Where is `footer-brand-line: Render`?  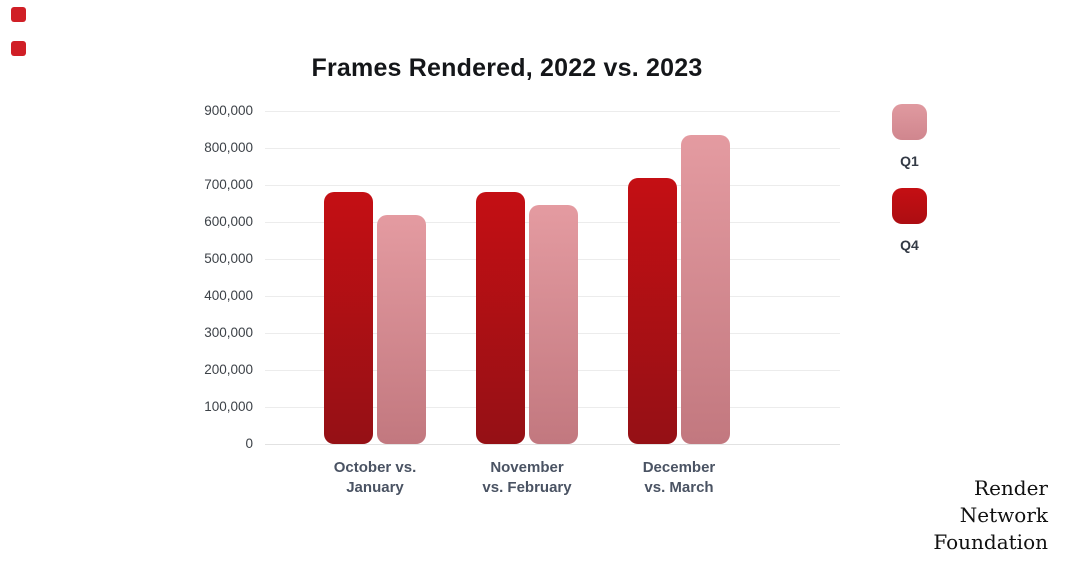 footer-brand-line: Render is located at coordinates (1011, 488).